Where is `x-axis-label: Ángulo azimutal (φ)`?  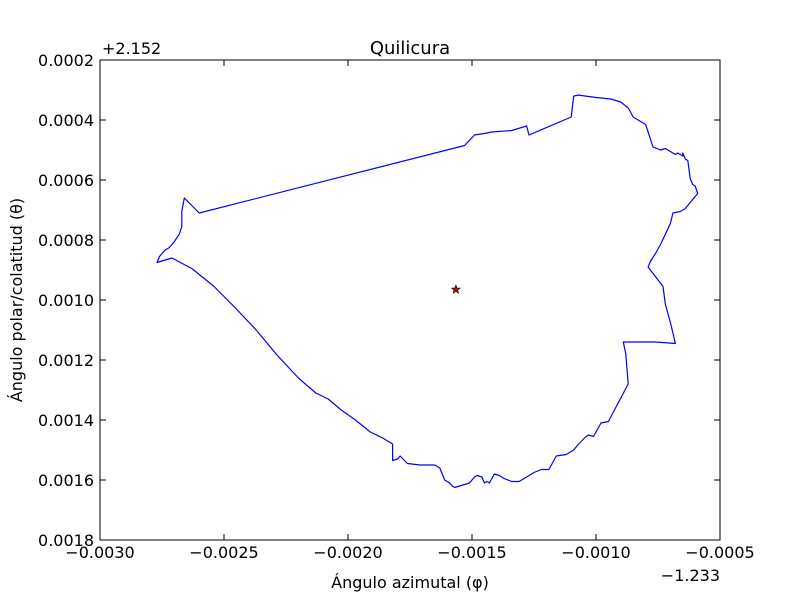
x-axis-label: Ángulo azimutal (φ) is located at coordinates (410, 582).